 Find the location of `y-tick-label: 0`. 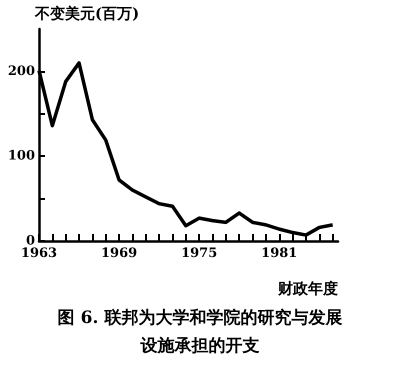

y-tick-label: 0 is located at coordinates (30, 241).